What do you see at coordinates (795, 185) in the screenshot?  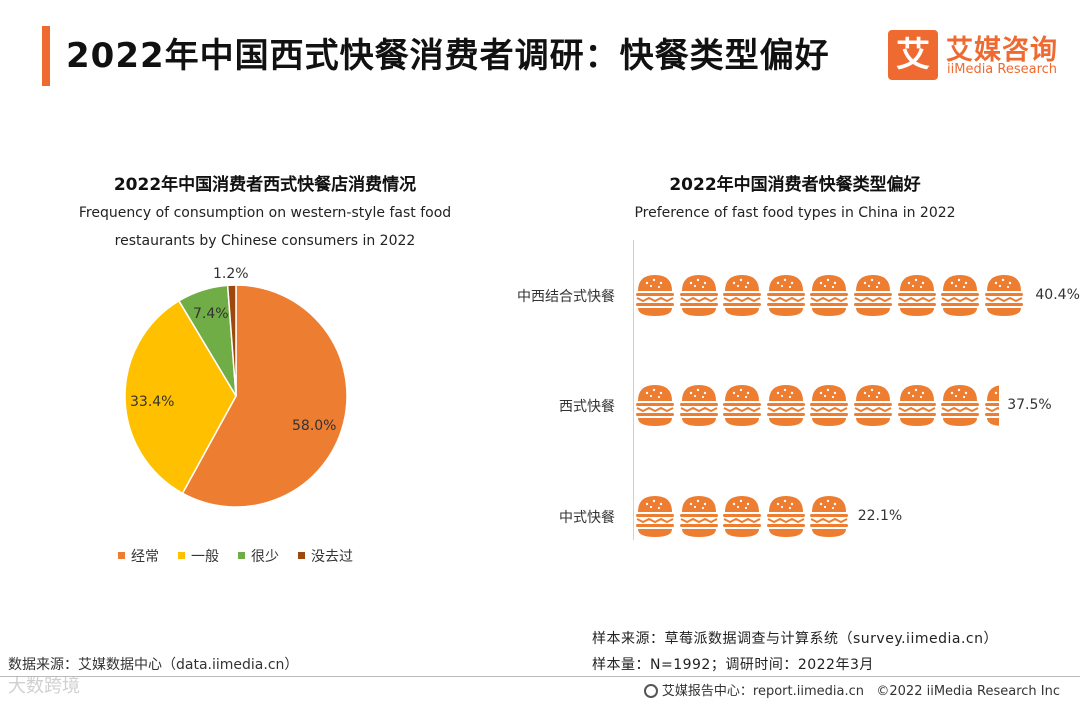 I see `pictograph-chart-title: 2022年中国消费者快餐类型偏好` at bounding box center [795, 185].